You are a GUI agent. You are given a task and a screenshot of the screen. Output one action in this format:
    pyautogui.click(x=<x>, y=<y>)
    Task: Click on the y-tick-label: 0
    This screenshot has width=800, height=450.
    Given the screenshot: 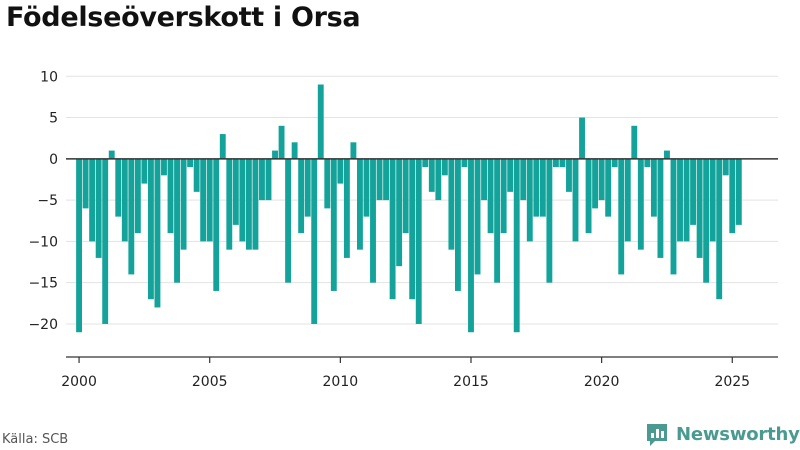 What is the action you would take?
    pyautogui.click(x=53, y=160)
    